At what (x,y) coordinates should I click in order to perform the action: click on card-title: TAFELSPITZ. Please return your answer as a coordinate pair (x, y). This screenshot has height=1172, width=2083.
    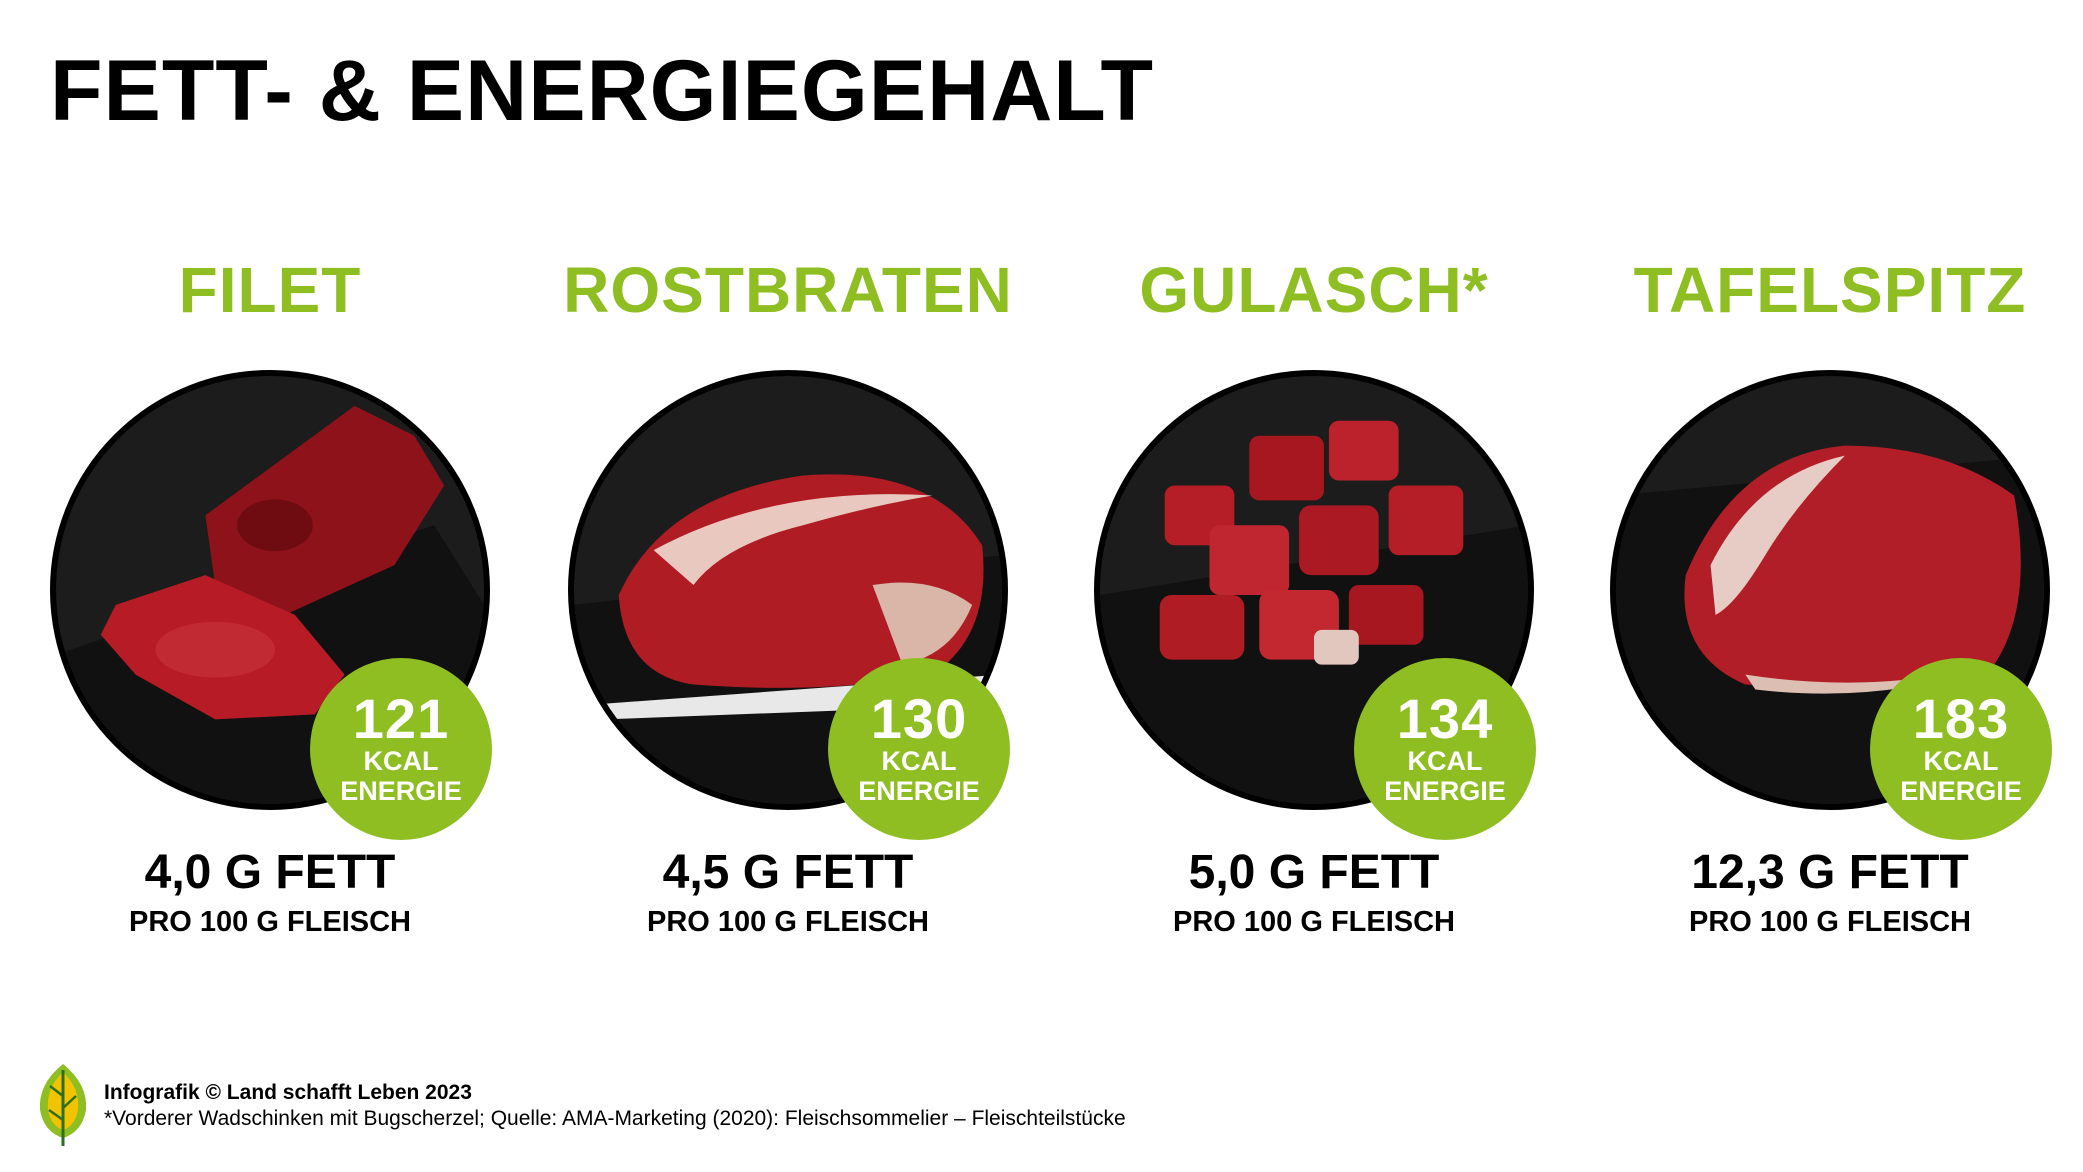
    Looking at the image, I should click on (1830, 290).